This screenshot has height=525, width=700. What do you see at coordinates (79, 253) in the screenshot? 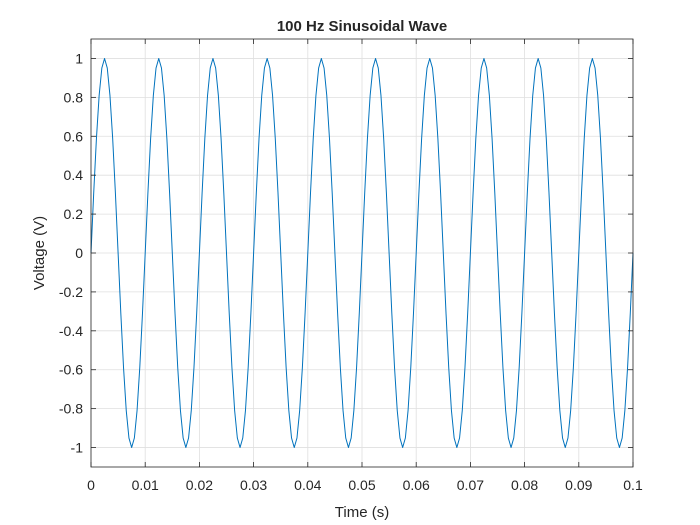
I see `y-tick-label: 0` at bounding box center [79, 253].